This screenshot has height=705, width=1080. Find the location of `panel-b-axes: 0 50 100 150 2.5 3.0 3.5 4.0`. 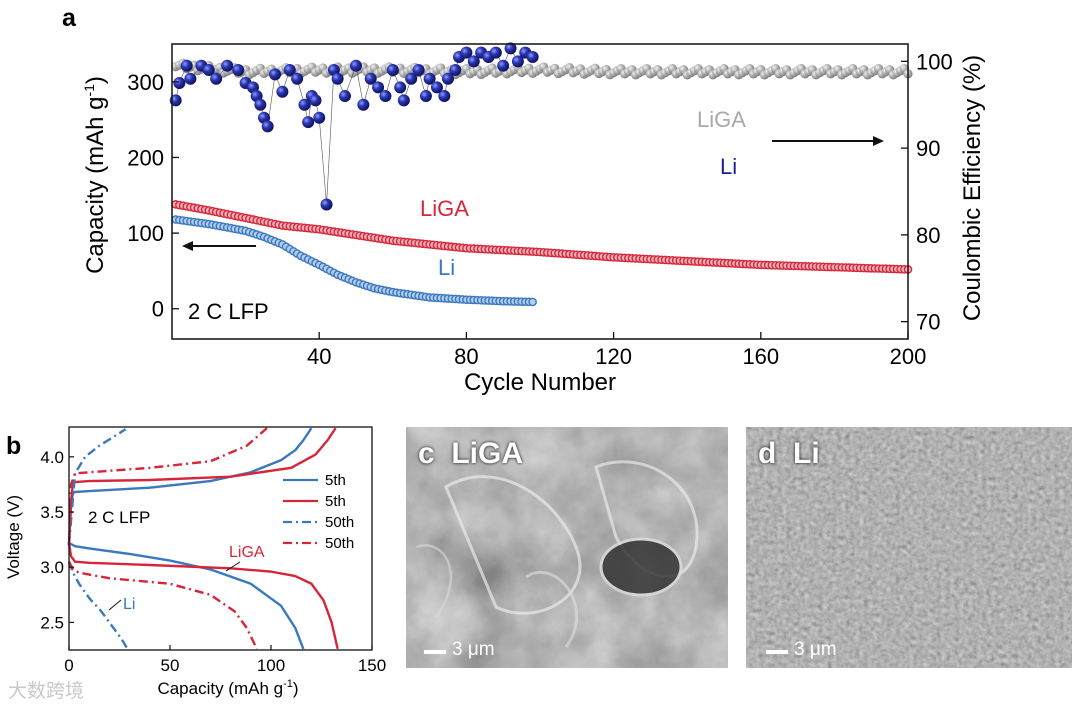

panel-b-axes: 0 50 100 150 2.5 3.0 3.5 4.0 is located at coordinates (213, 561).